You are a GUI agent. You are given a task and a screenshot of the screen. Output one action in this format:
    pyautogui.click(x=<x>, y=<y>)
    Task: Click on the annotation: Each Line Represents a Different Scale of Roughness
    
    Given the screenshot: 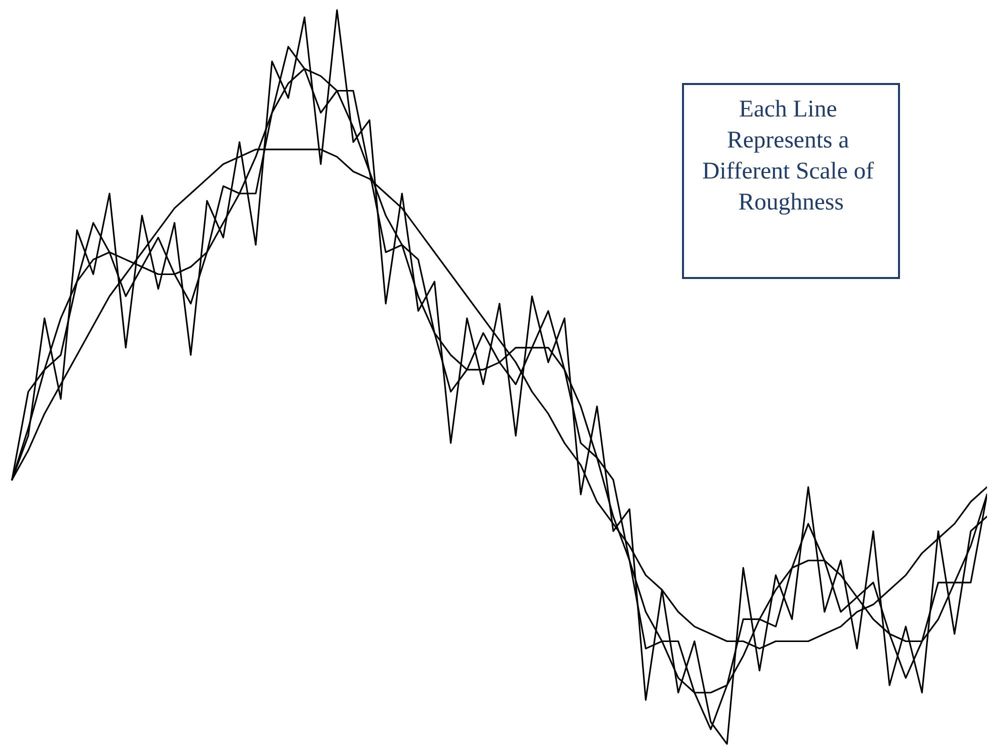 What is the action you would take?
    pyautogui.click(x=791, y=156)
    